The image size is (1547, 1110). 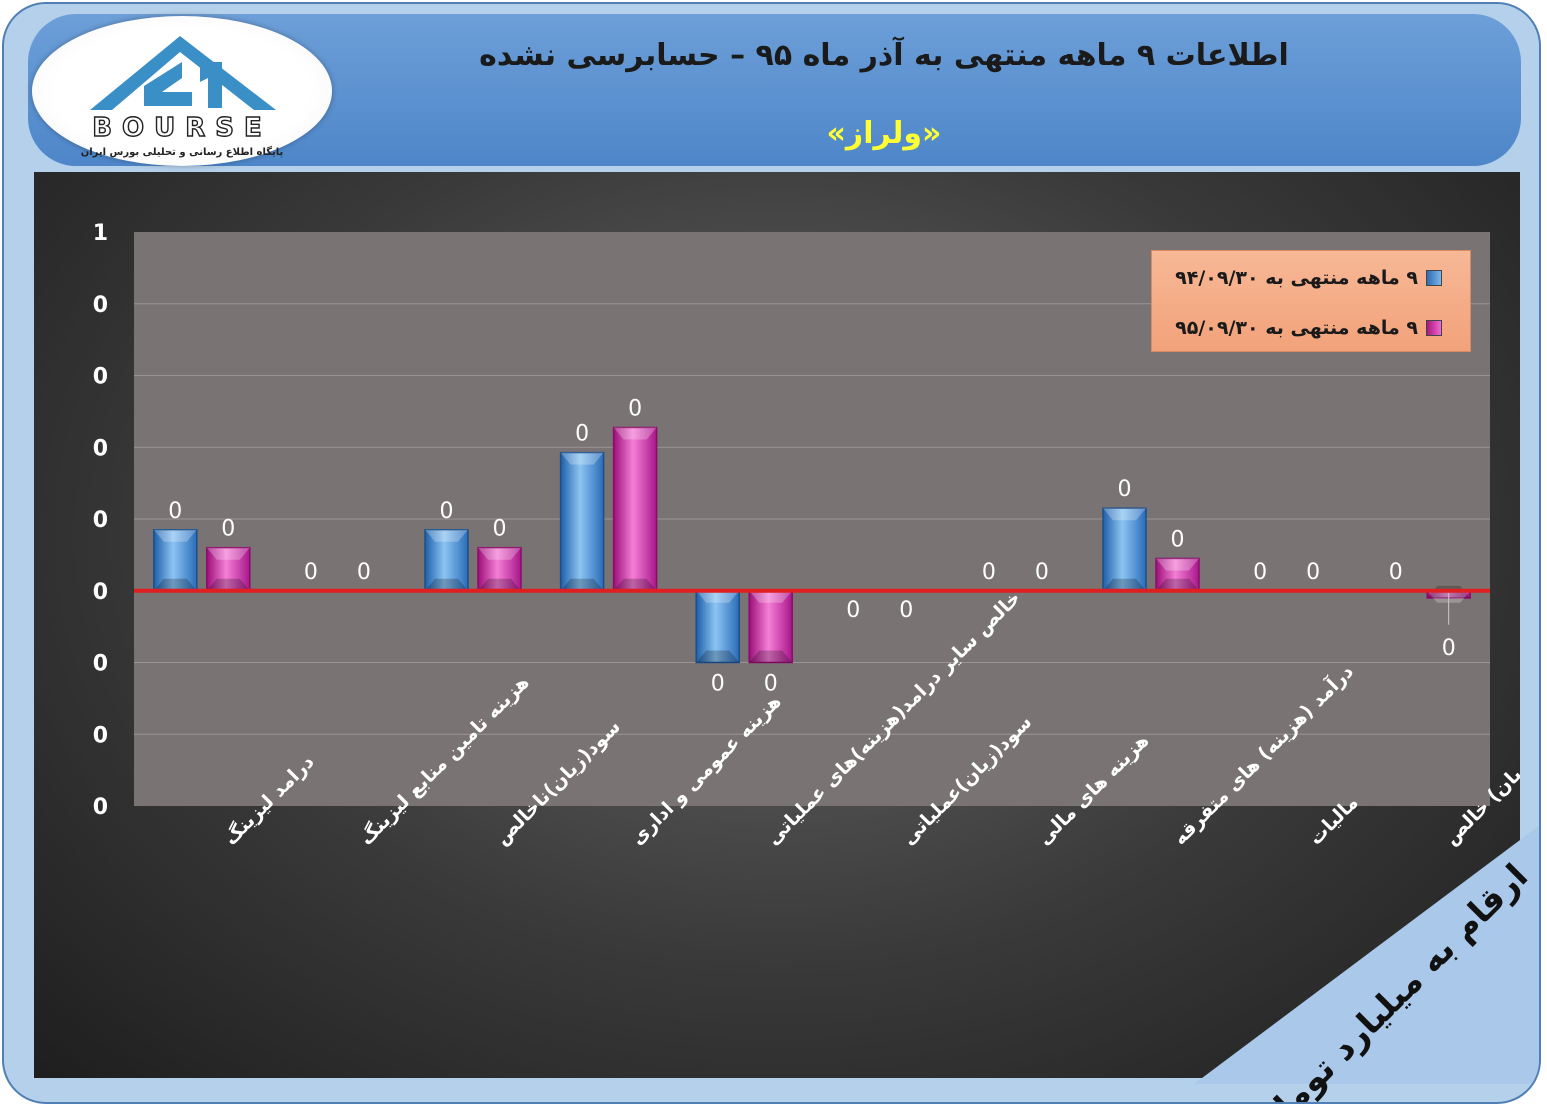 What do you see at coordinates (1366, 963) in the screenshot?
I see `units-banner: ارقام به میلیارد تومان` at bounding box center [1366, 963].